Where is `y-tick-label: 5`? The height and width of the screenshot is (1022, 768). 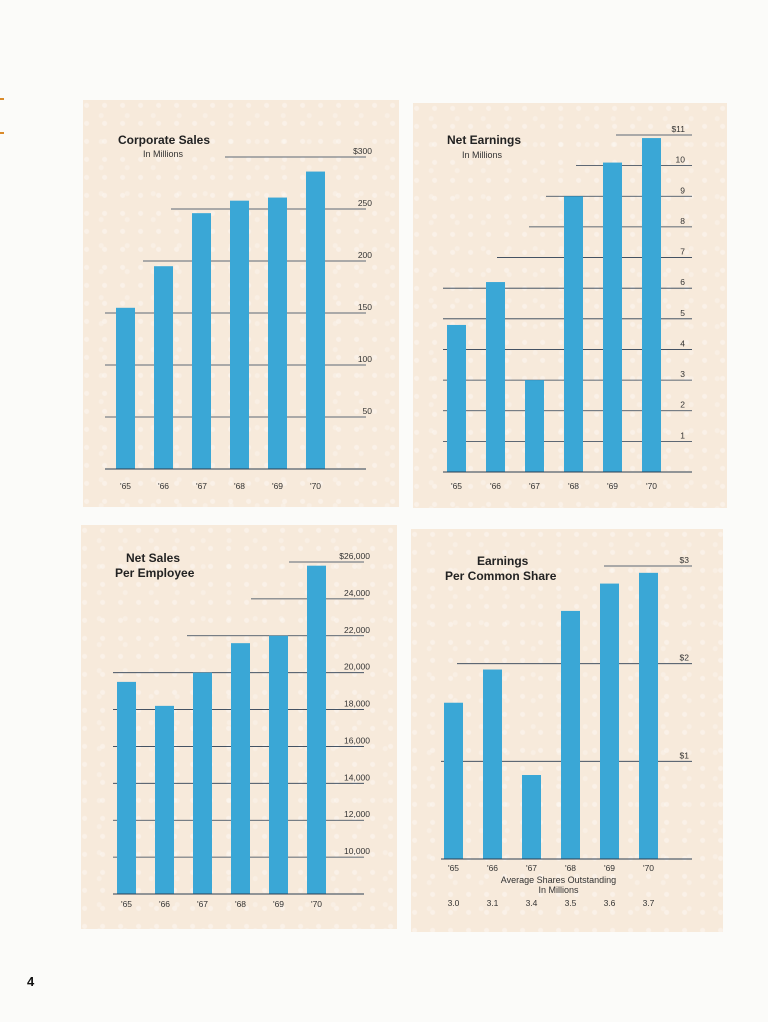 y-tick-label: 5 is located at coordinates (682, 313).